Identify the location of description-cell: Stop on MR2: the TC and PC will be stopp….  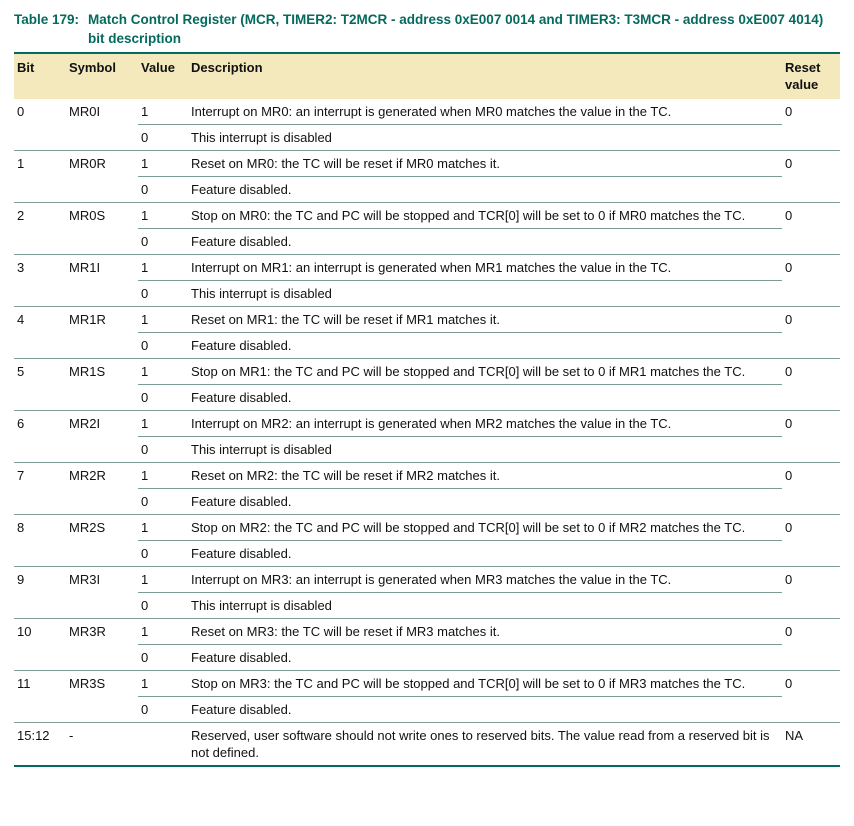
(485, 527).